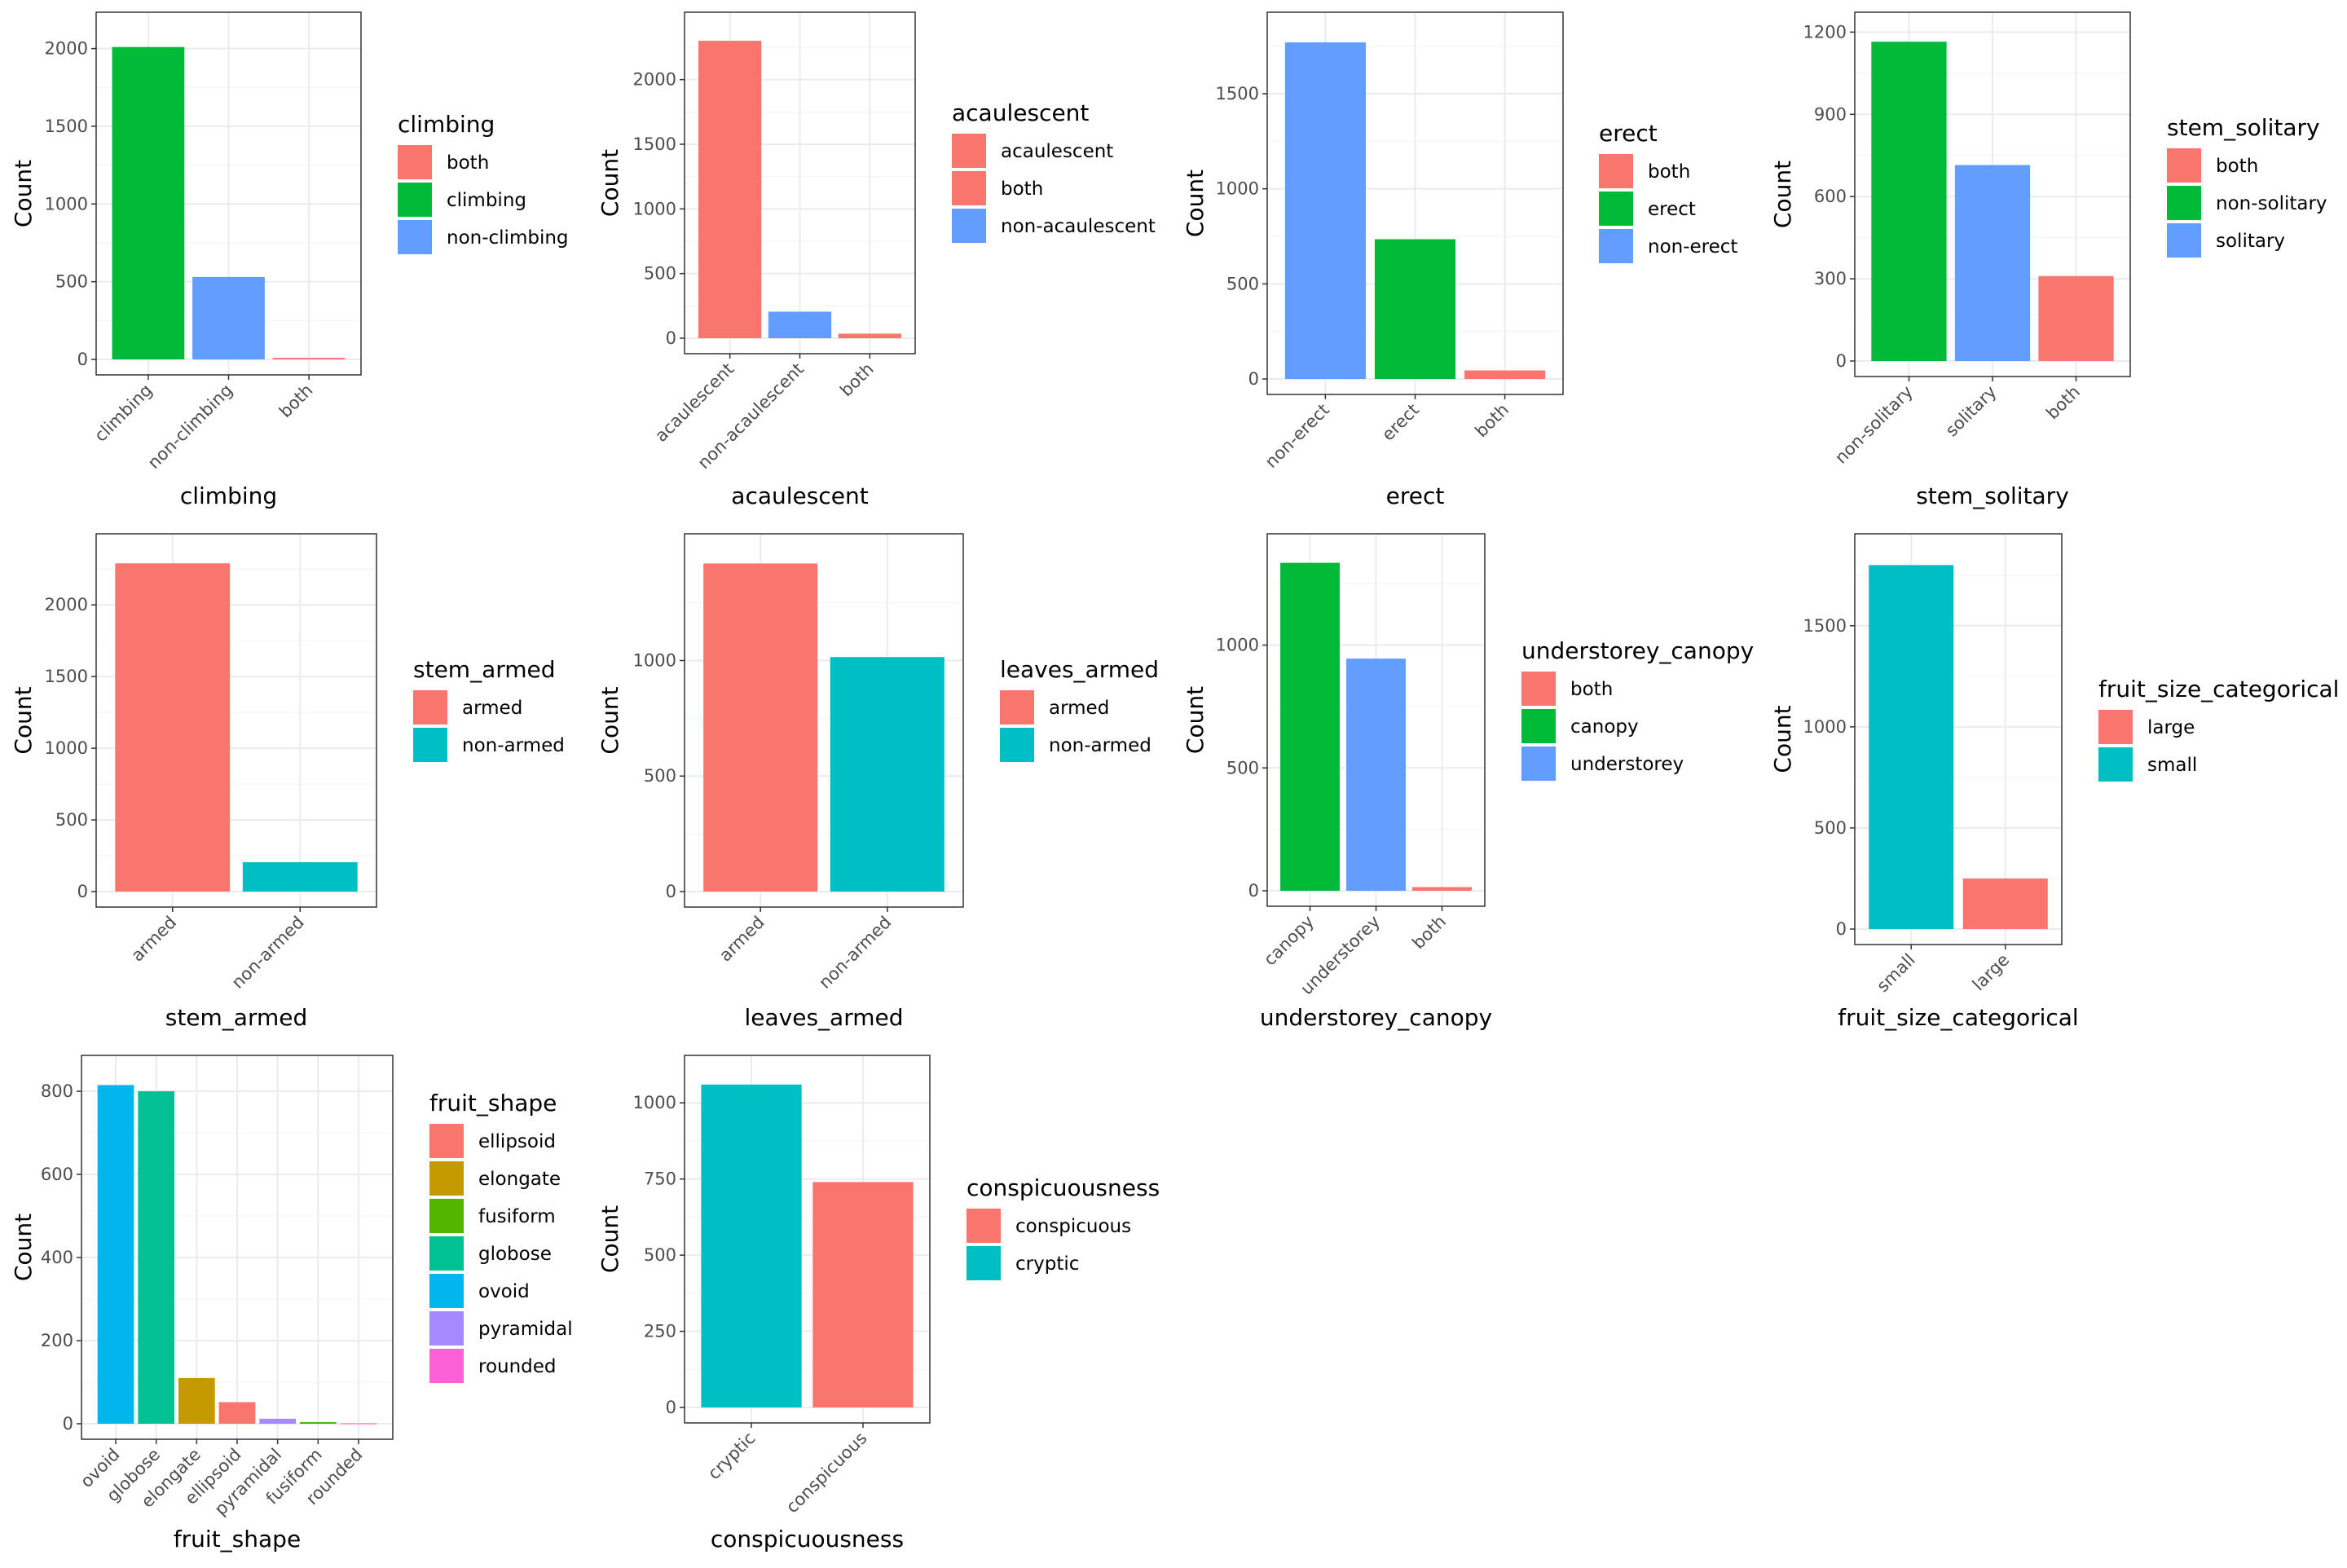 Image resolution: width=2347 pixels, height=1568 pixels. Describe the element at coordinates (268, 953) in the screenshot. I see `x-tick-label: non-armed` at that location.